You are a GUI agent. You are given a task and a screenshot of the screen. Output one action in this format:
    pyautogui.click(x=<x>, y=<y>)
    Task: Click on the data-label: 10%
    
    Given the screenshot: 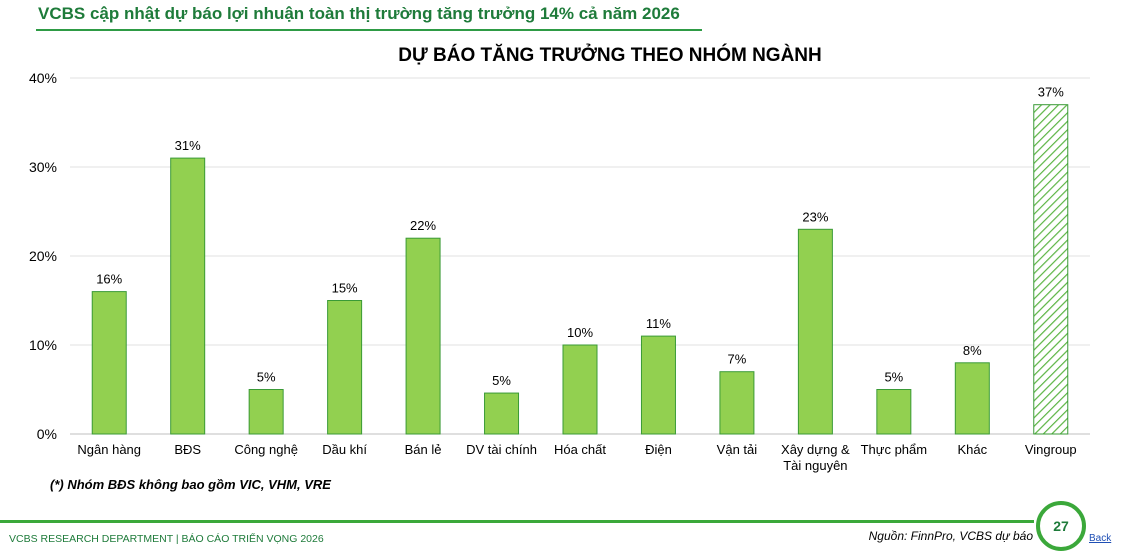 What is the action you would take?
    pyautogui.click(x=580, y=332)
    